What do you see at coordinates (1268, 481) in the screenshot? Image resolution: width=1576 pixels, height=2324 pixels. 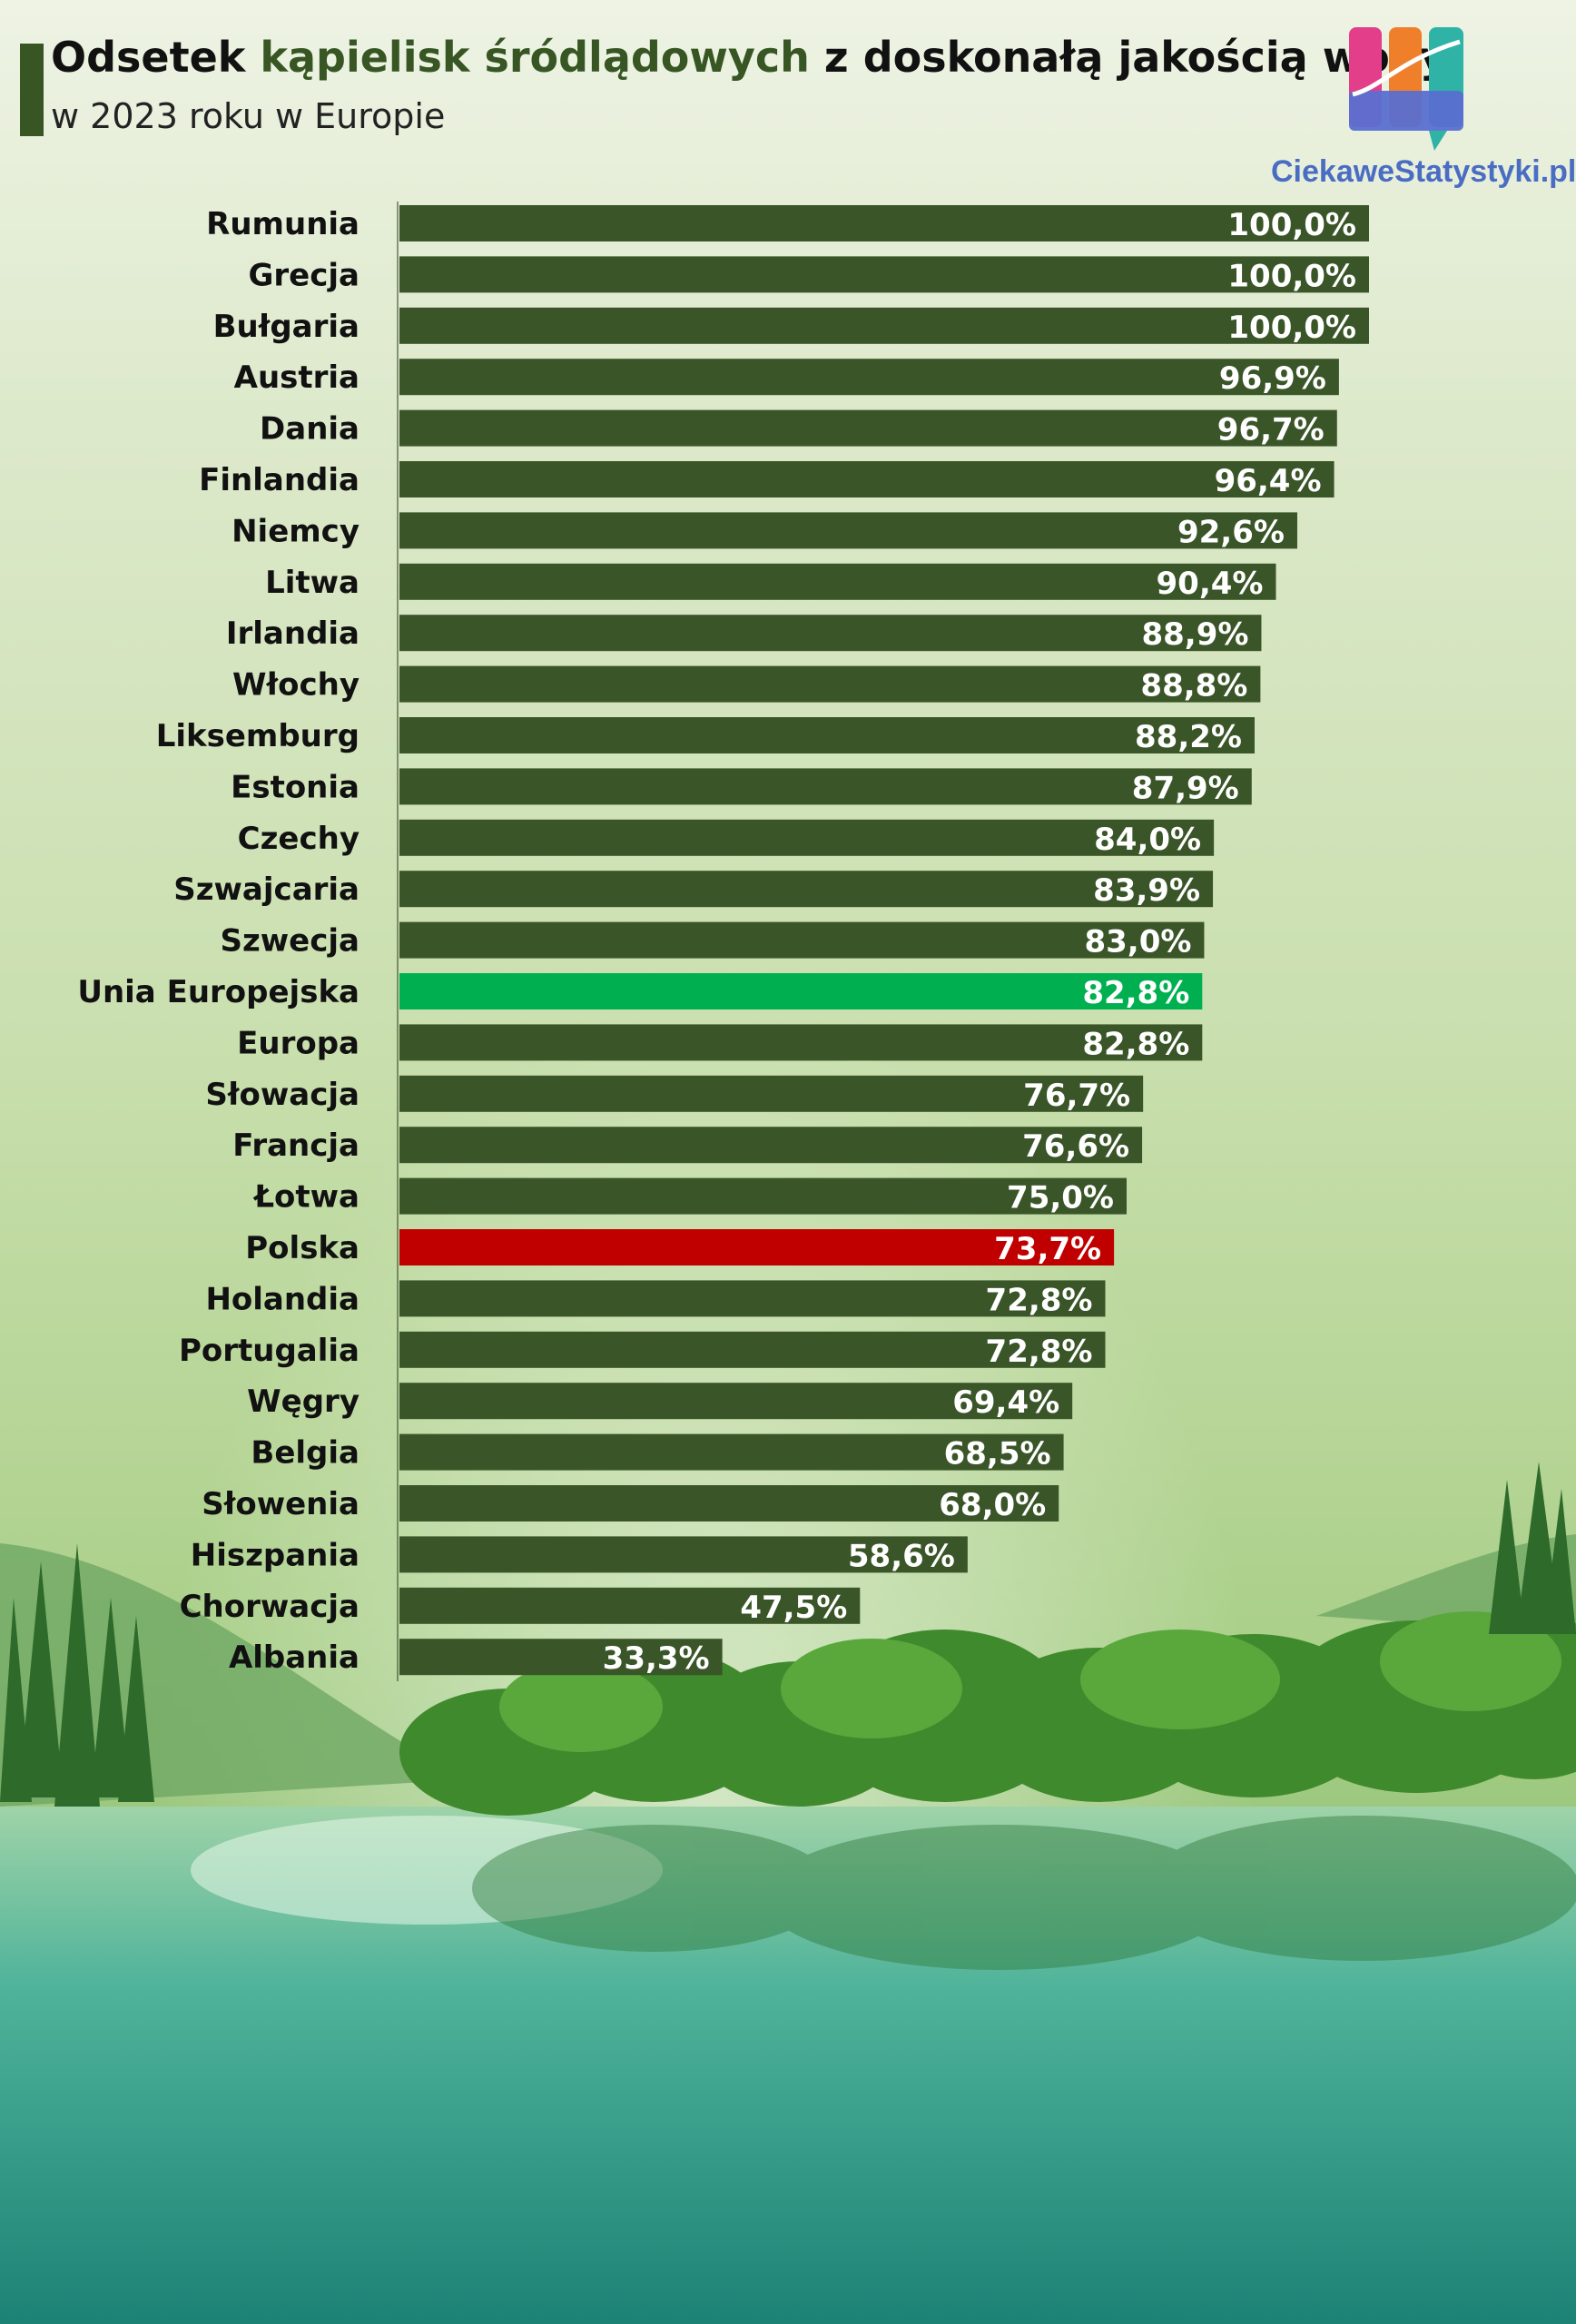 I see `value-label-finlandia: 96,4%` at bounding box center [1268, 481].